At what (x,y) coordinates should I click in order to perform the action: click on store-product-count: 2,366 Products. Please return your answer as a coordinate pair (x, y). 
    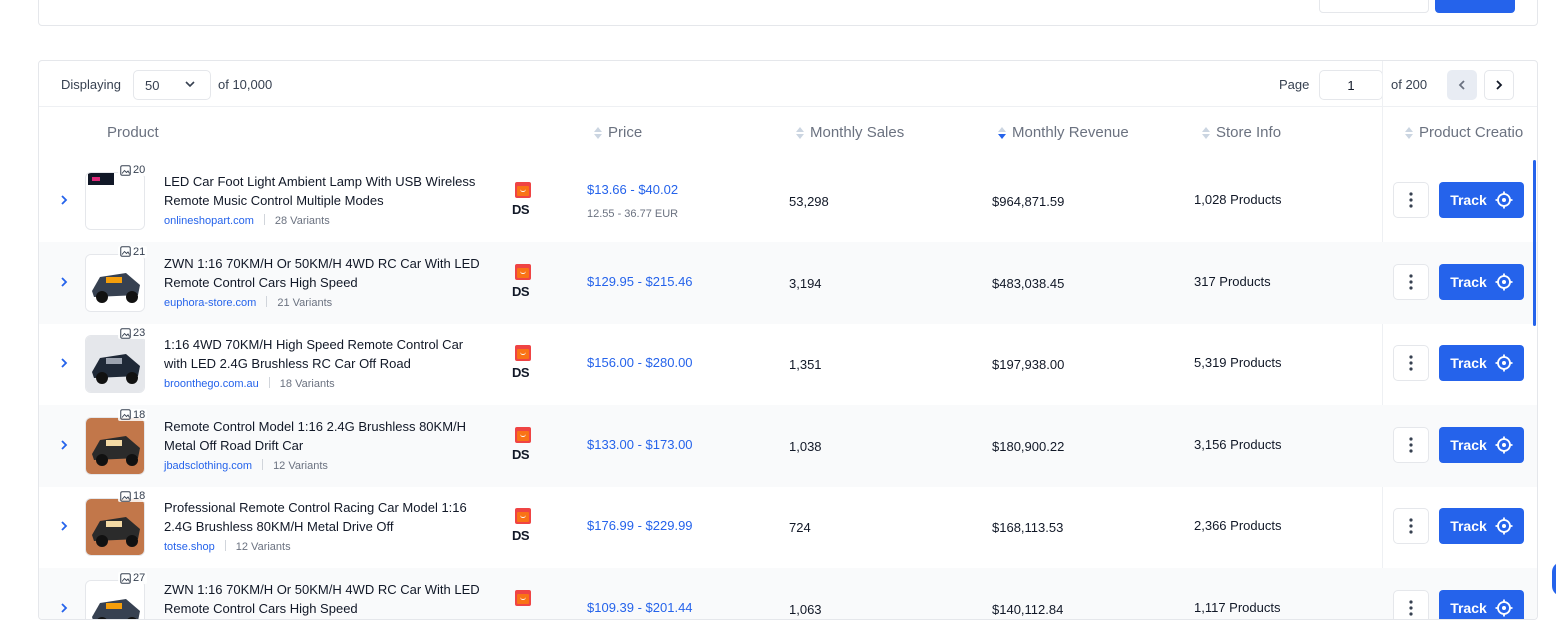
    Looking at the image, I should click on (1238, 526).